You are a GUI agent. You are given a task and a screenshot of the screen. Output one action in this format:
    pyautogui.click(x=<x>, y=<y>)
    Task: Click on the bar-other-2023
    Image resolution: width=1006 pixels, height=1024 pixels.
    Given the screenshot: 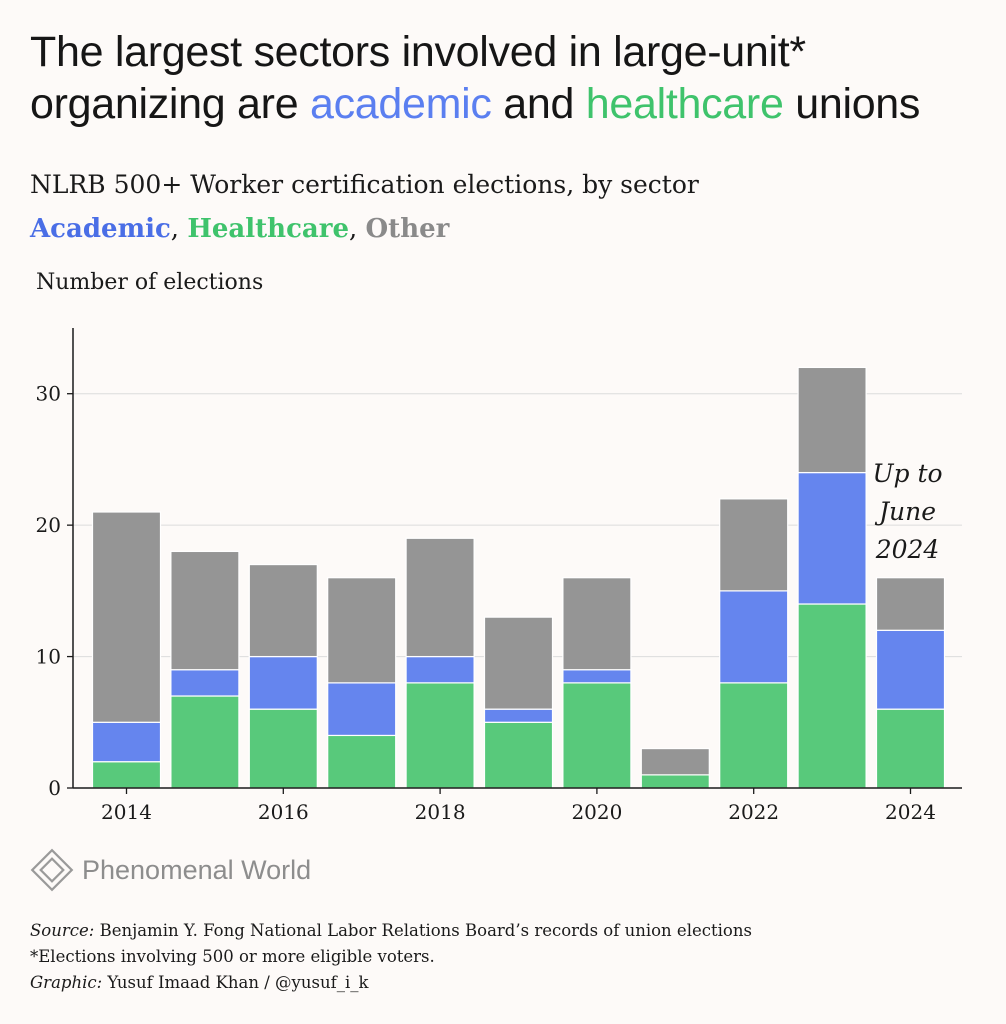 What is the action you would take?
    pyautogui.click(x=832, y=420)
    